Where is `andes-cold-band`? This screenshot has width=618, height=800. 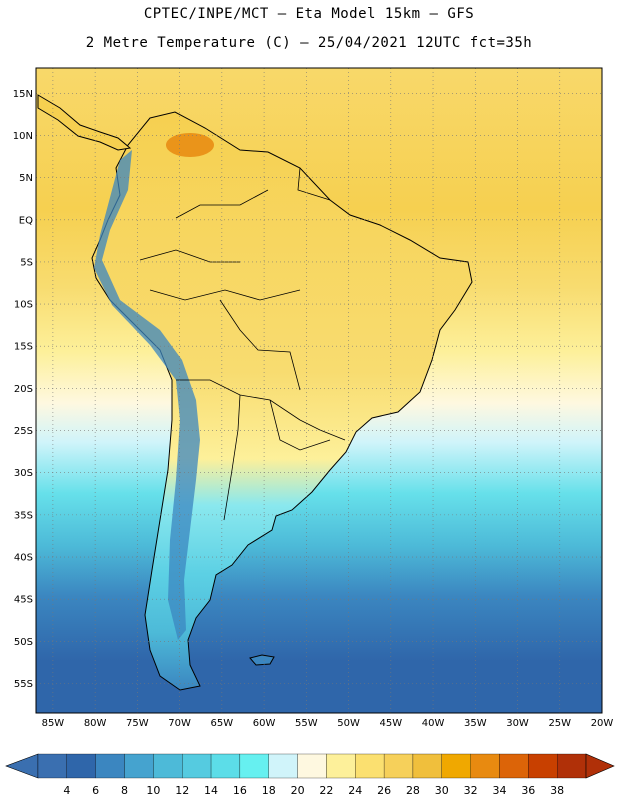 andes-cold-band is located at coordinates (147, 395).